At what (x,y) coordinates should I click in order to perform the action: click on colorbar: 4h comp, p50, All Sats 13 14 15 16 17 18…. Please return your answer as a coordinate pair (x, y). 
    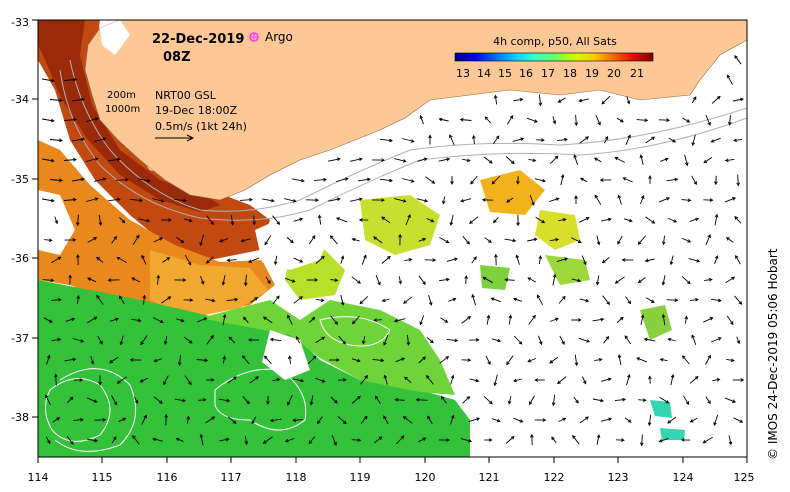
    Looking at the image, I should click on (554, 57).